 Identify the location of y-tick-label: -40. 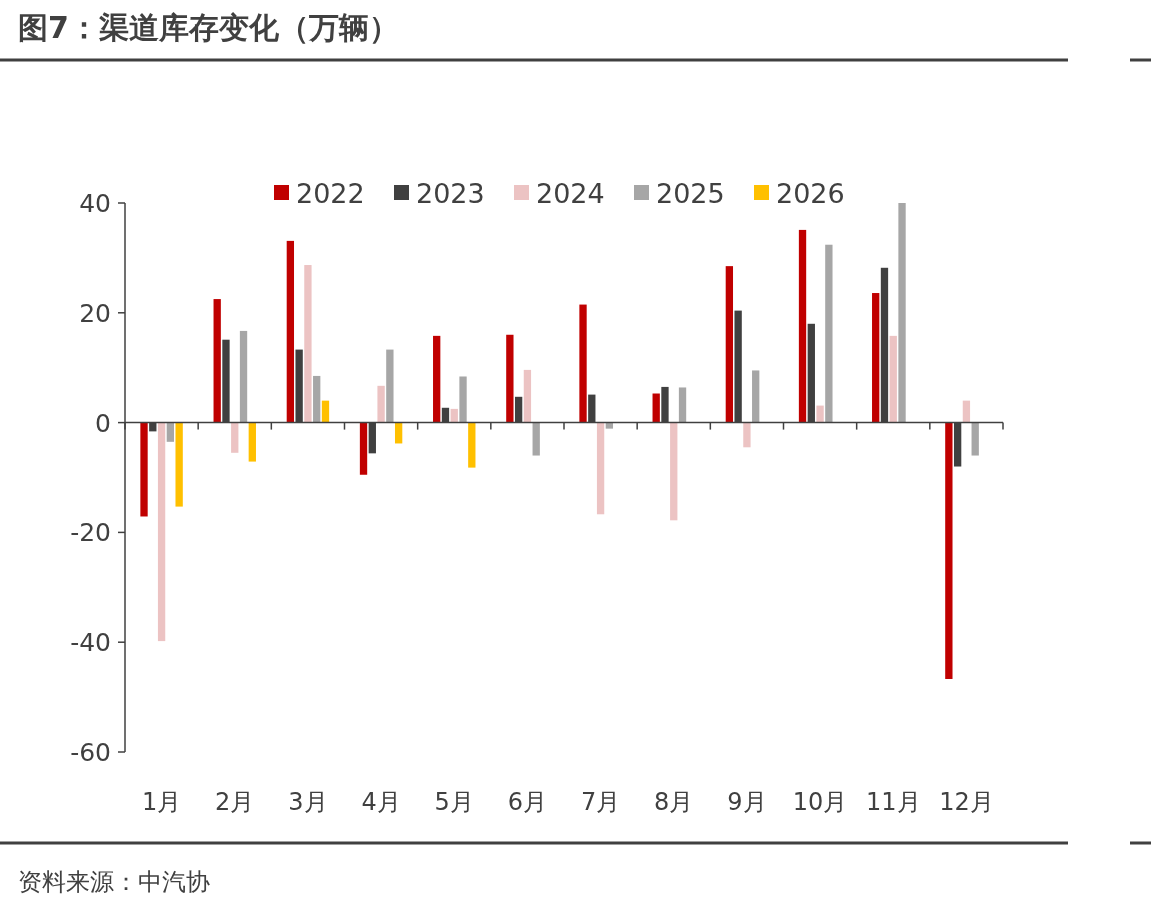
(90, 643).